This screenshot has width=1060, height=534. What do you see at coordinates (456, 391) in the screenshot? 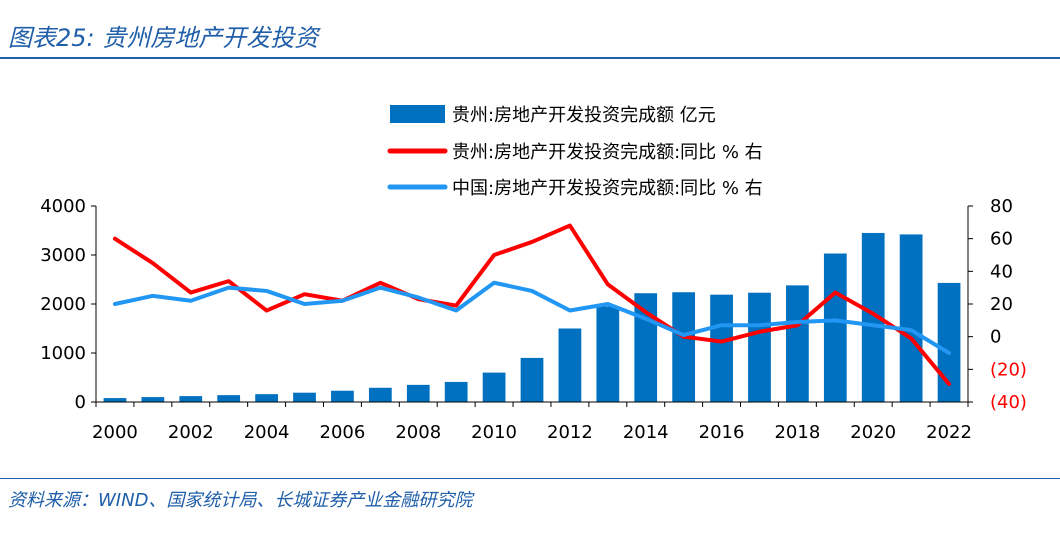
I see `bar-2009` at bounding box center [456, 391].